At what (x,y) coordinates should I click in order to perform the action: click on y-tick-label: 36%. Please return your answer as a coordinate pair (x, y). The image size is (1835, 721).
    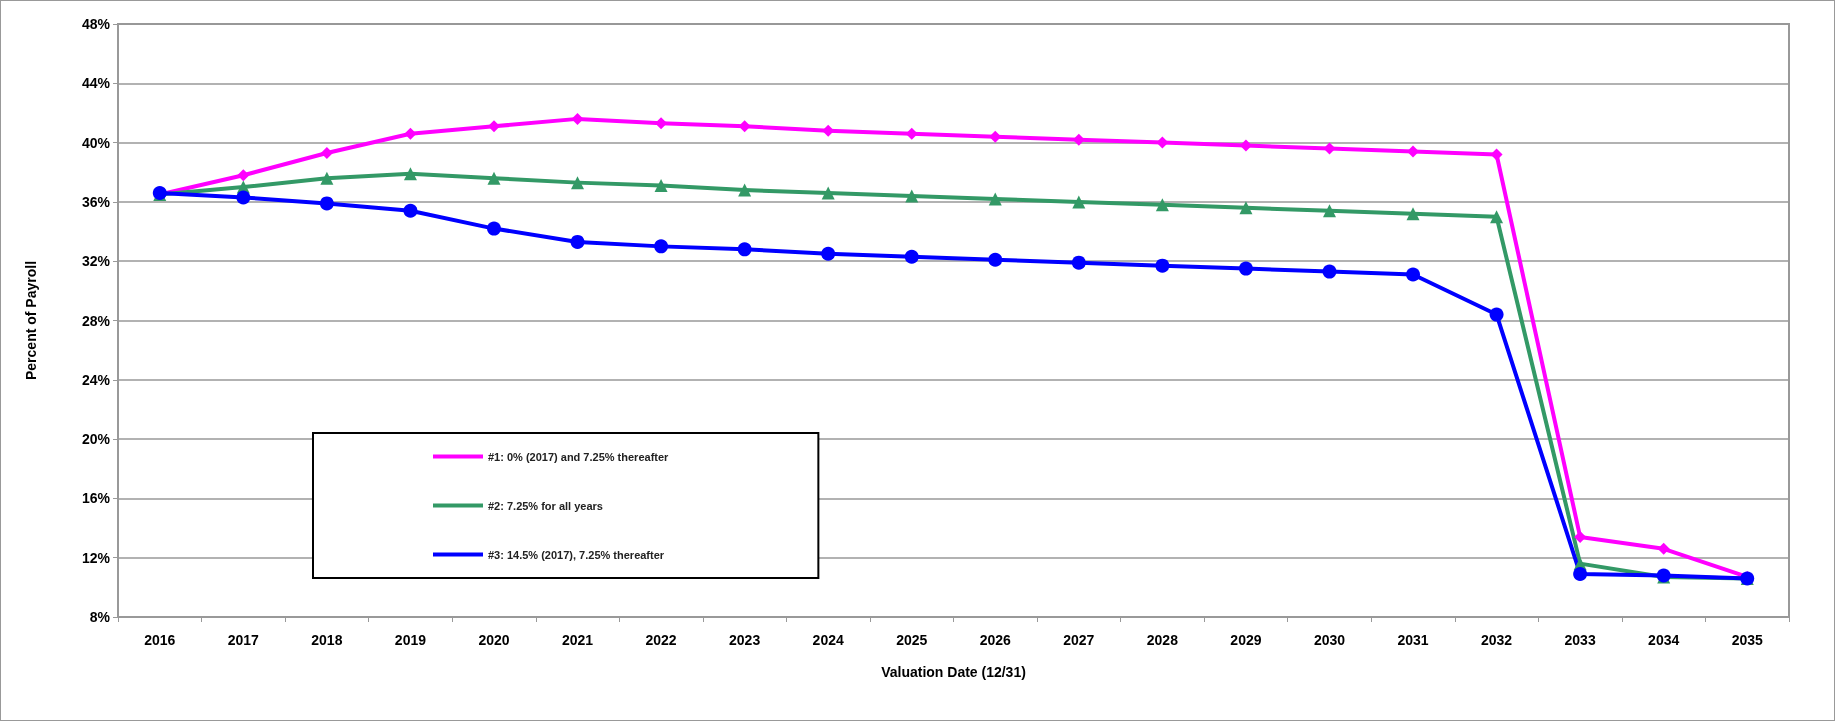
    Looking at the image, I should click on (96, 201).